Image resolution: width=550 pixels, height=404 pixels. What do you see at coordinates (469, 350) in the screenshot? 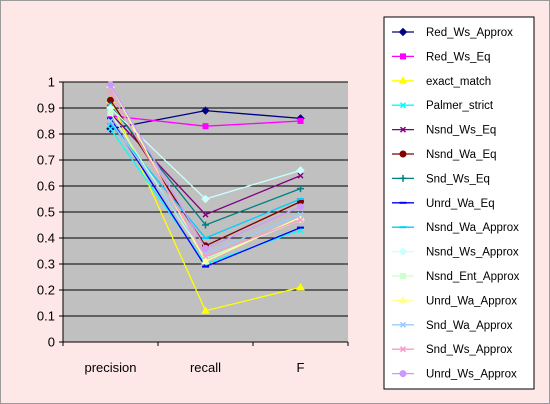
I see `legend-label: Snd_Ws_Approx` at bounding box center [469, 350].